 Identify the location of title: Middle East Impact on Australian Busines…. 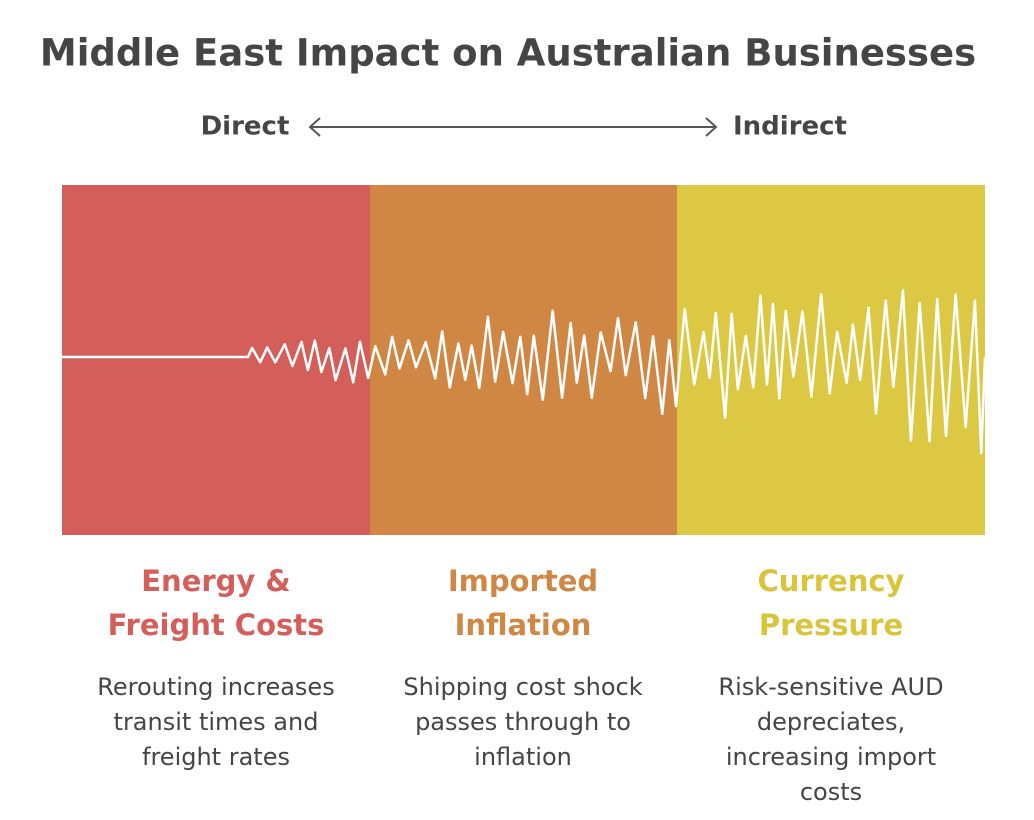
(508, 53).